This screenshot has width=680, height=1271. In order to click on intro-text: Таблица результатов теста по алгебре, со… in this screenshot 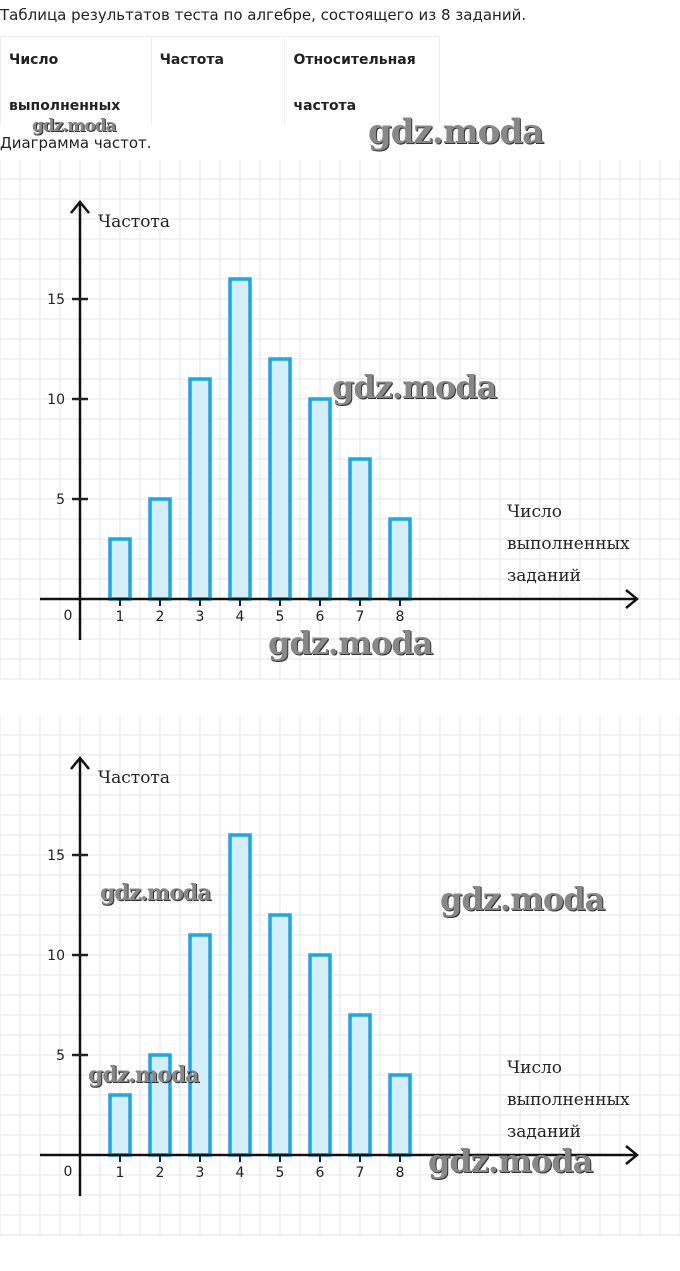, I will do `click(263, 15)`.